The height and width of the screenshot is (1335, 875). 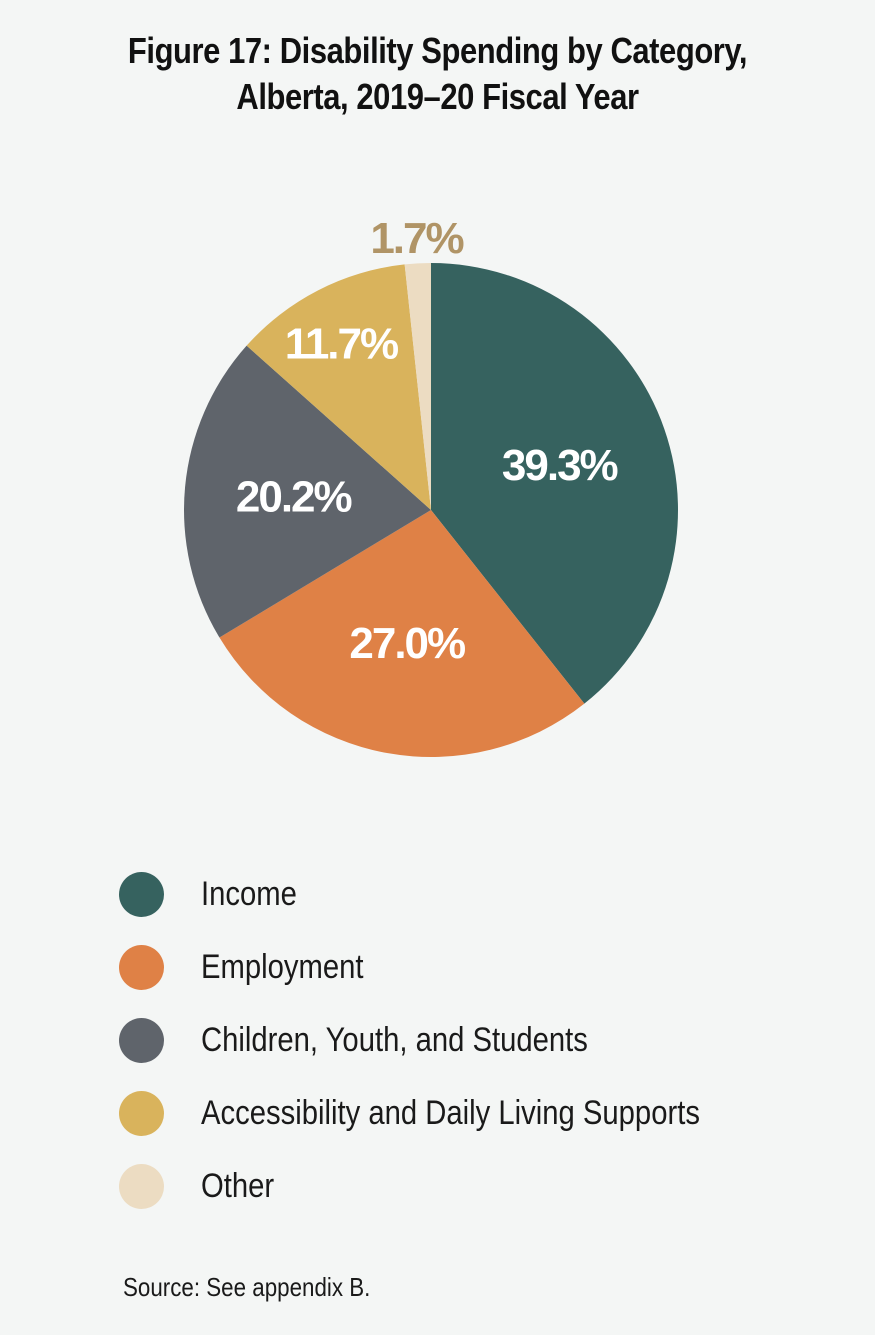 I want to click on legend-label: Income, so click(x=249, y=894).